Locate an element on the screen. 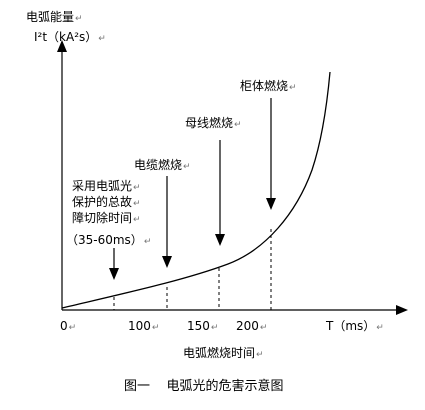 The width and height of the screenshot is (425, 410). label-protection-line4: （35-60ms）↵ is located at coordinates (109, 240).